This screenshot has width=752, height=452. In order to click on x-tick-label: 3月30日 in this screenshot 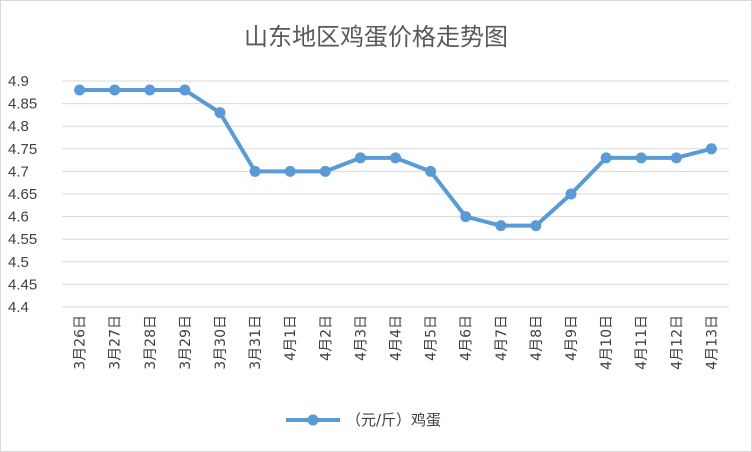, I will do `click(221, 342)`.